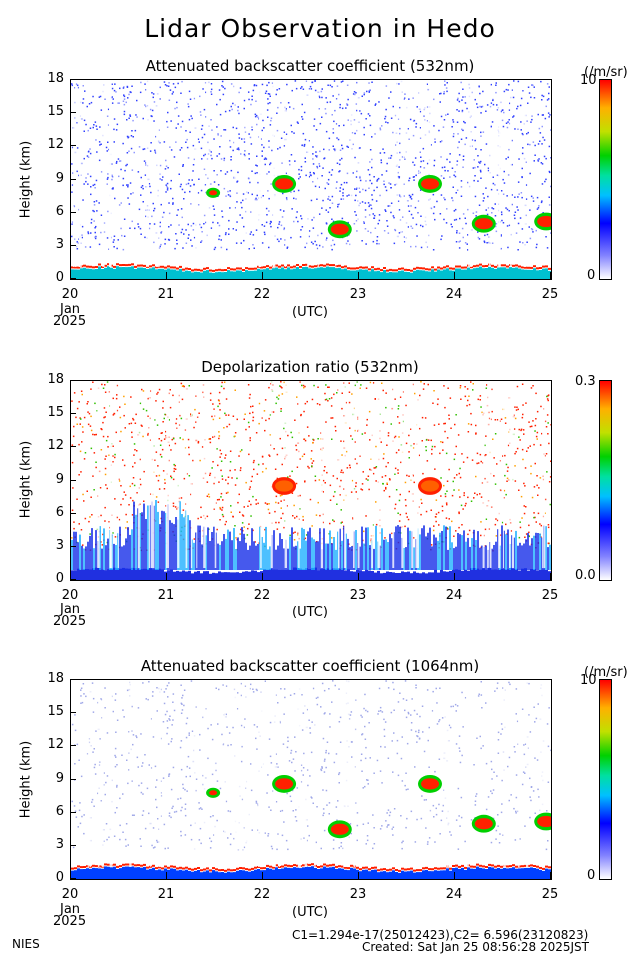  I want to click on page-title: Lidar Observation in Hedo, so click(320, 28).